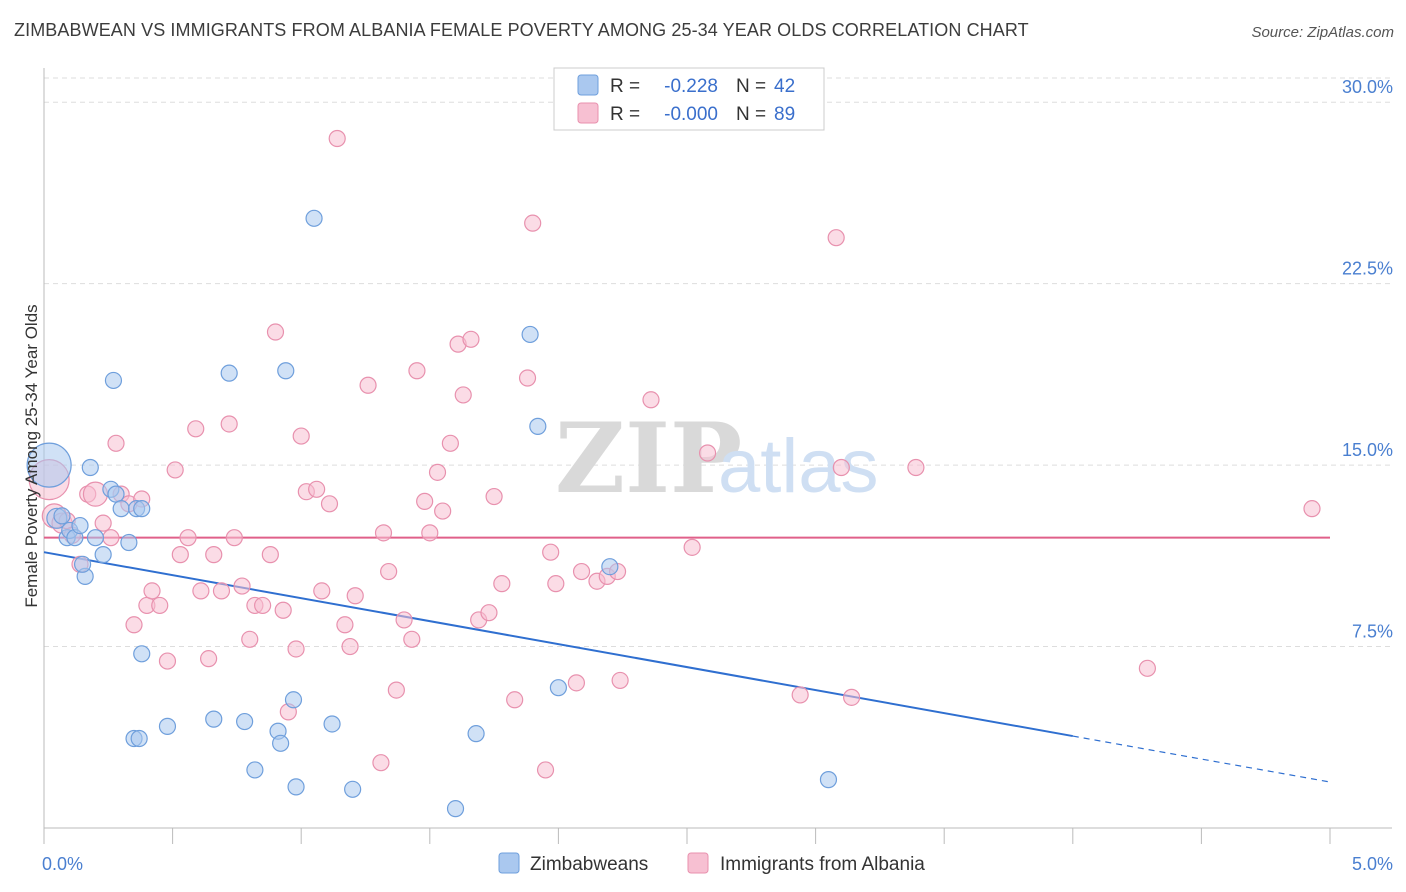 This screenshot has width=1406, height=892. I want to click on stats-legend-r-label-1: R =, so click(625, 86).